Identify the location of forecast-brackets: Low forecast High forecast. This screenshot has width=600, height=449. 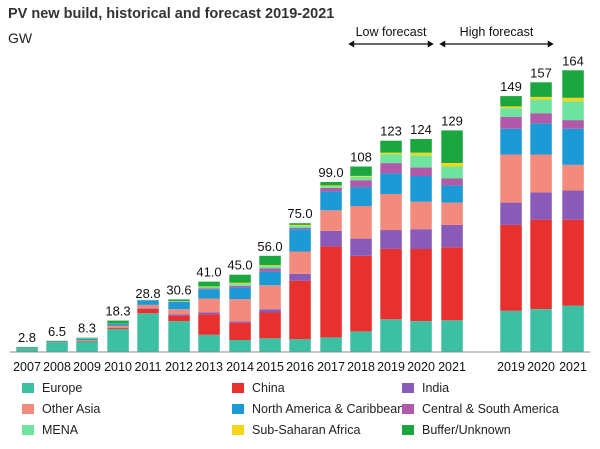
(451, 36).